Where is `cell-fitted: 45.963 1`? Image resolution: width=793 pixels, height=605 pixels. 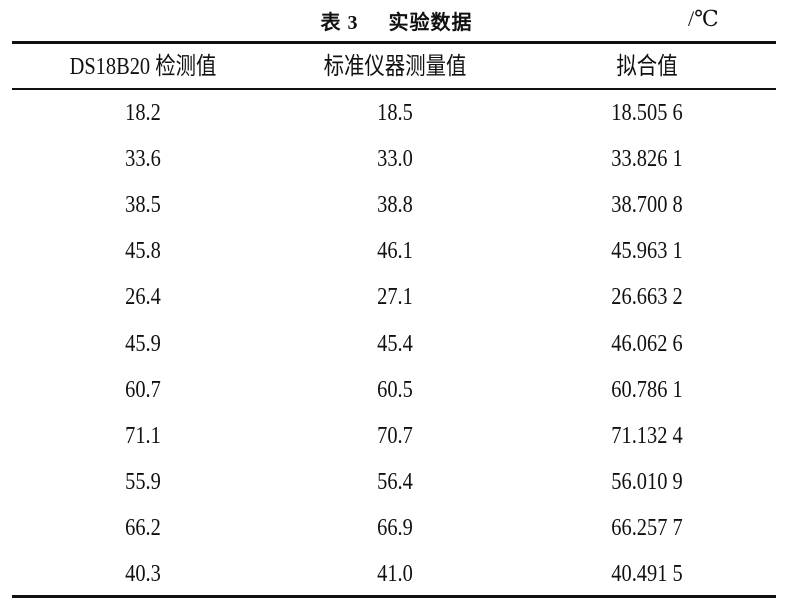
cell-fitted: 45.963 1 is located at coordinates (647, 251).